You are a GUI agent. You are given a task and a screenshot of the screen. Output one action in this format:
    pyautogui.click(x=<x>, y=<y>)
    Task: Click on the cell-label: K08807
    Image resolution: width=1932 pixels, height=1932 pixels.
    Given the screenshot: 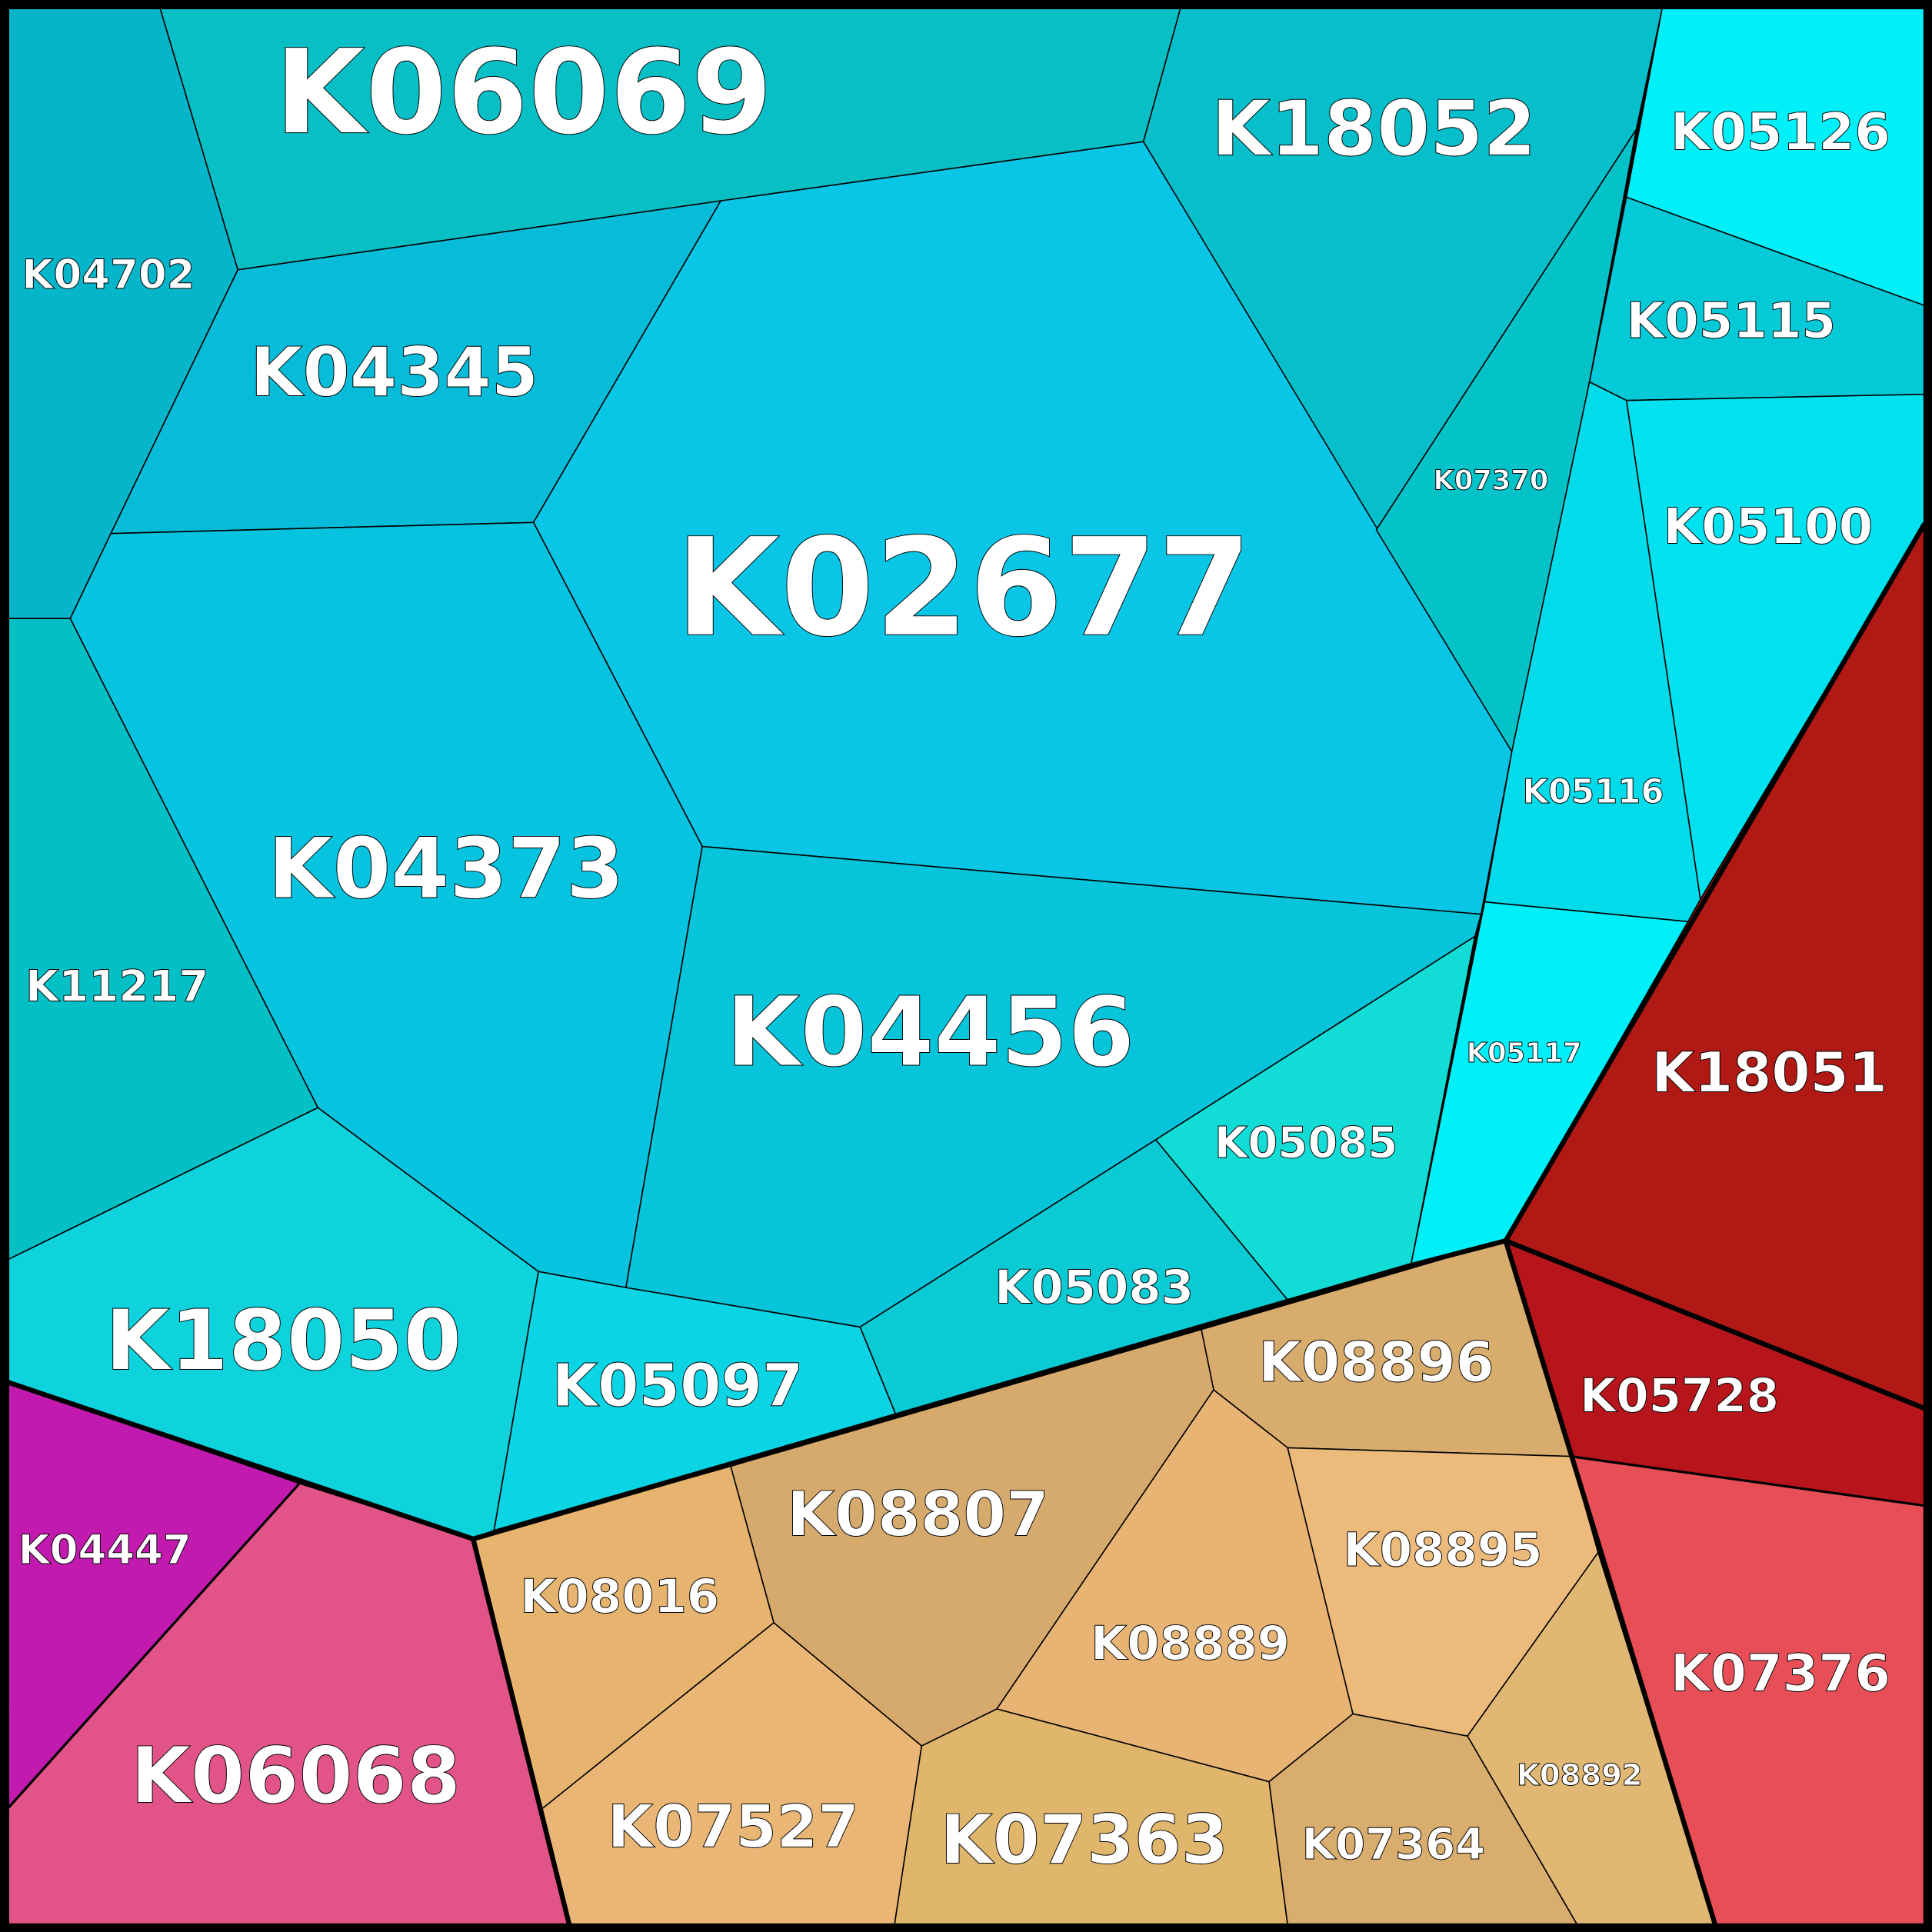 What is the action you would take?
    pyautogui.click(x=918, y=1514)
    